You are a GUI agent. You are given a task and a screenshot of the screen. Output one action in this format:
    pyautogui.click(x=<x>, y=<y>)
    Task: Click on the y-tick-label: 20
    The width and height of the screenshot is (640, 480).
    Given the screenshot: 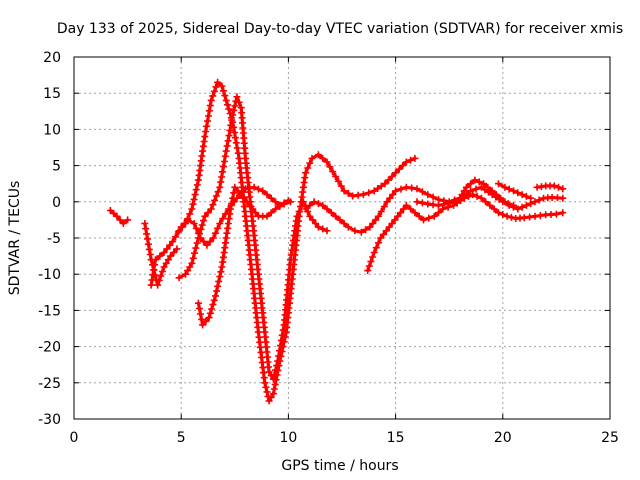 What is the action you would take?
    pyautogui.click(x=52, y=58)
    